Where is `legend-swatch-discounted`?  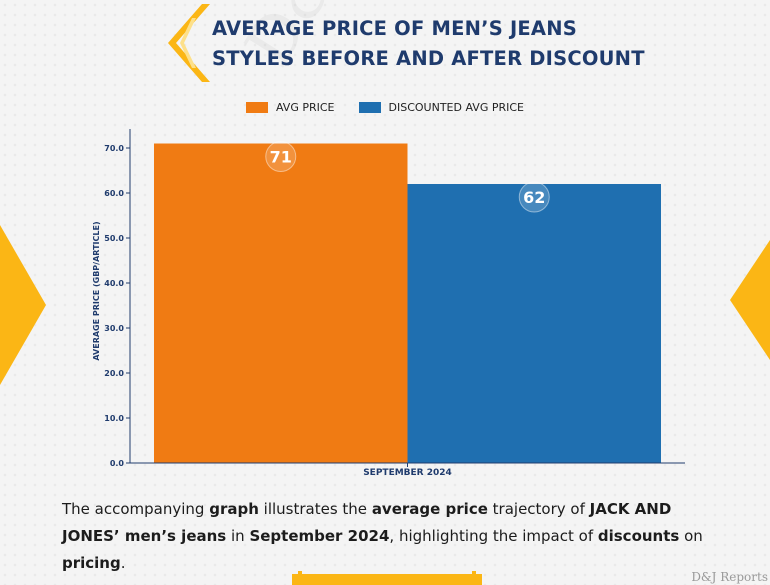
legend-swatch-discounted is located at coordinates (369, 107).